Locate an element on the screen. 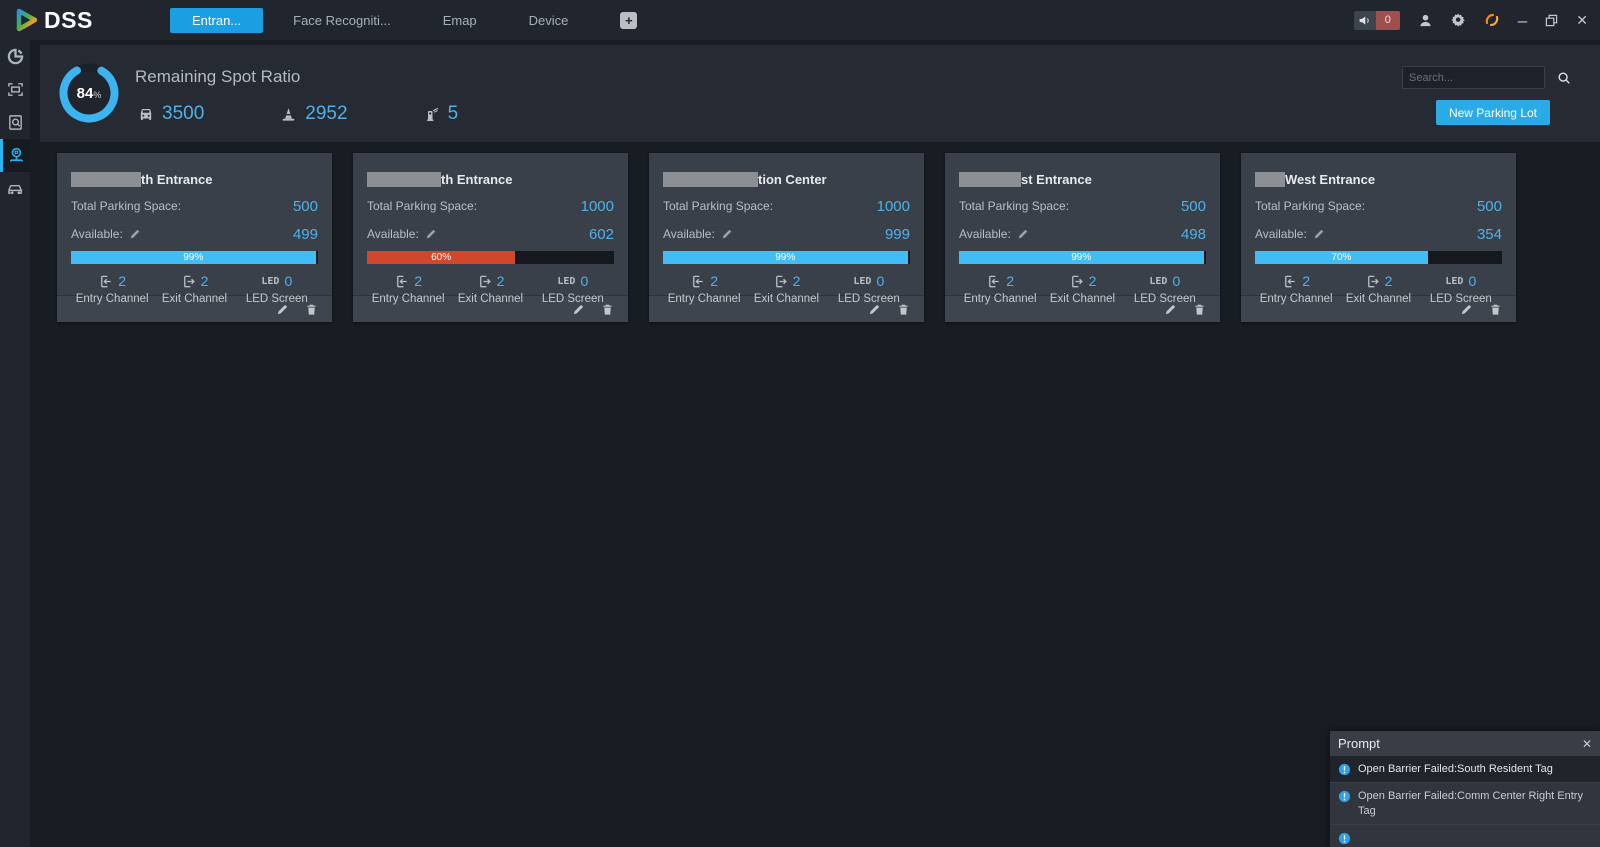 The height and width of the screenshot is (847, 1600). search-input is located at coordinates (1480, 77).